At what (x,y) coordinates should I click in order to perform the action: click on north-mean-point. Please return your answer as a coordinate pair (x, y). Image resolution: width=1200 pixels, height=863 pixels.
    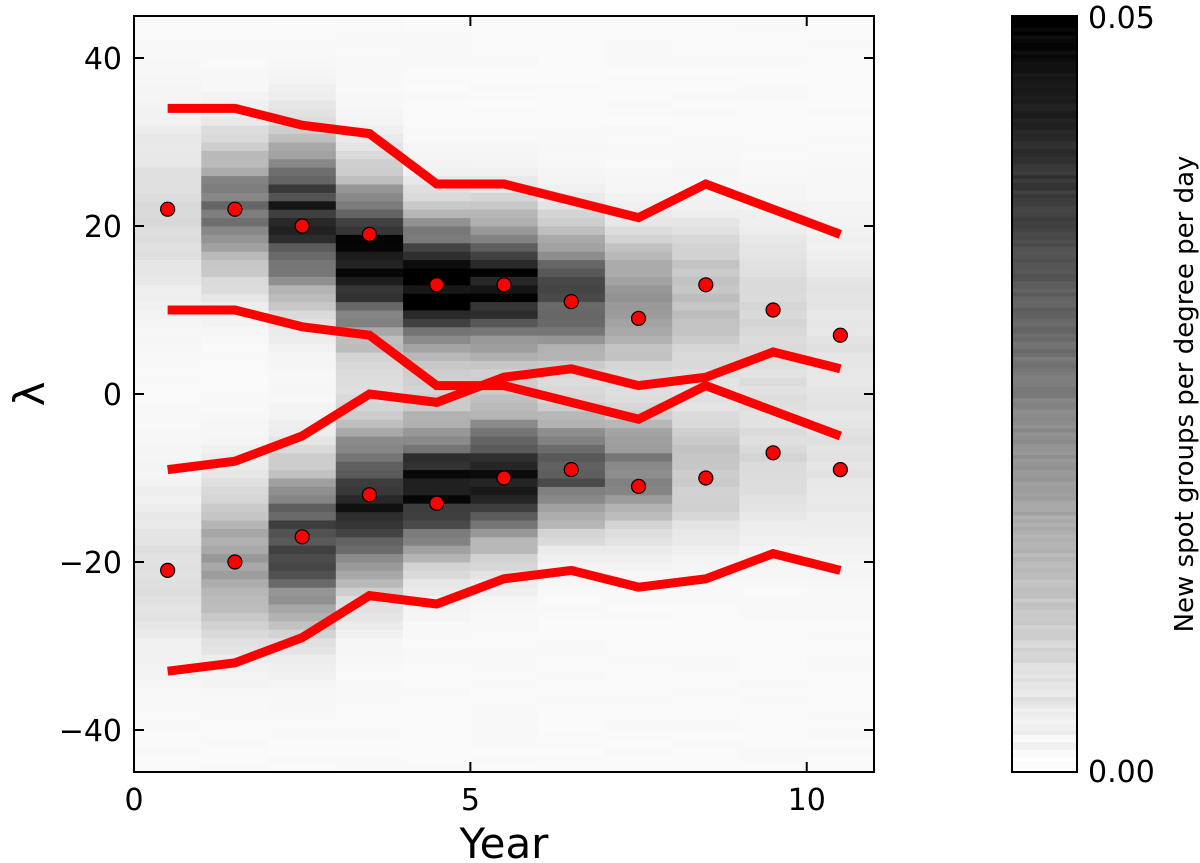
    Looking at the image, I should click on (773, 310).